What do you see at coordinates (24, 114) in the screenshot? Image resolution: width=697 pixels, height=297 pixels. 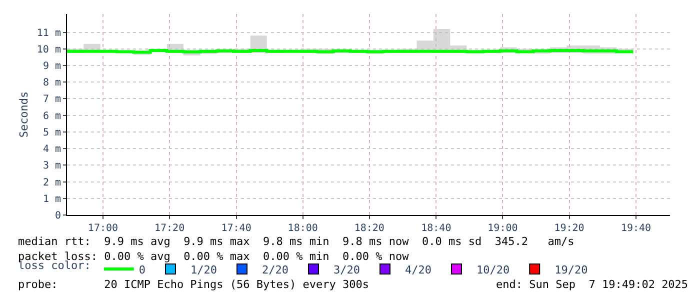 I see `y-axis-title: Seconds` at bounding box center [24, 114].